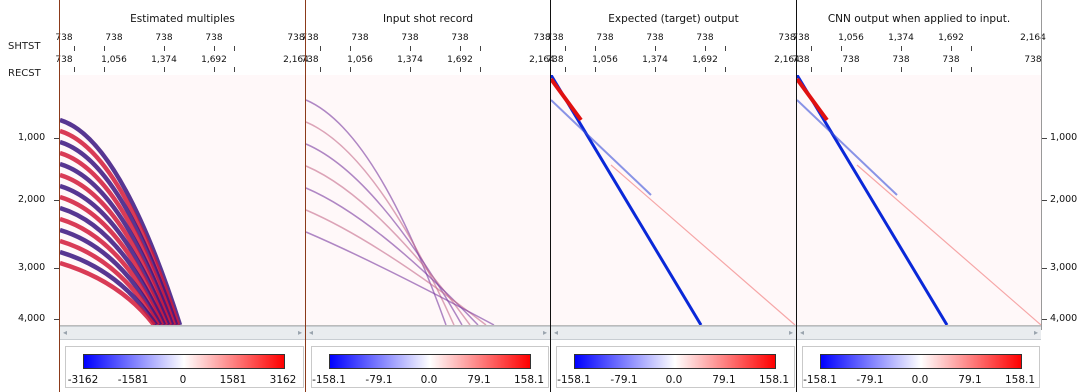 Image resolution: width=1083 pixels, height=392 pixels. Describe the element at coordinates (951, 38) in the screenshot. I see `shot-tick-label: 1,692` at that location.